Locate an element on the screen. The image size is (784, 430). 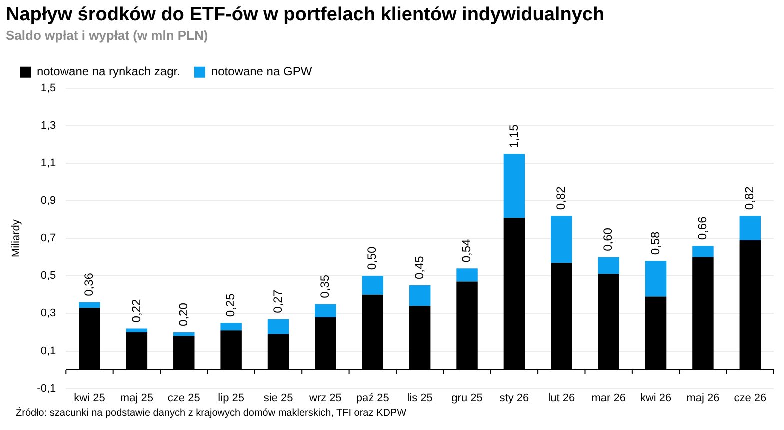
total-label: 0,25 is located at coordinates (231, 305).